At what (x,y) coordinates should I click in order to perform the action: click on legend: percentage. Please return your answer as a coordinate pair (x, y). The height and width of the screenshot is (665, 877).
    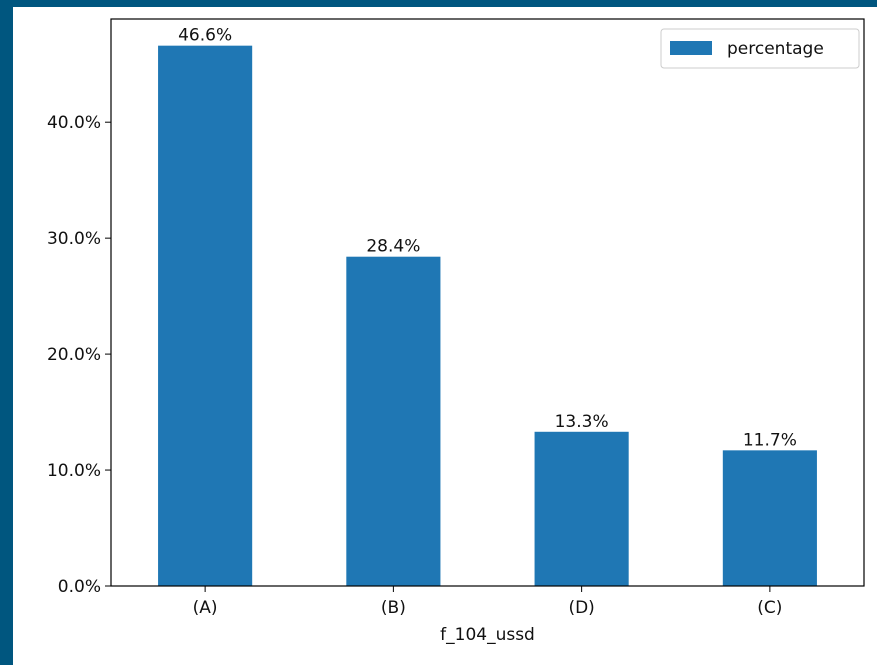
    Looking at the image, I should click on (760, 48).